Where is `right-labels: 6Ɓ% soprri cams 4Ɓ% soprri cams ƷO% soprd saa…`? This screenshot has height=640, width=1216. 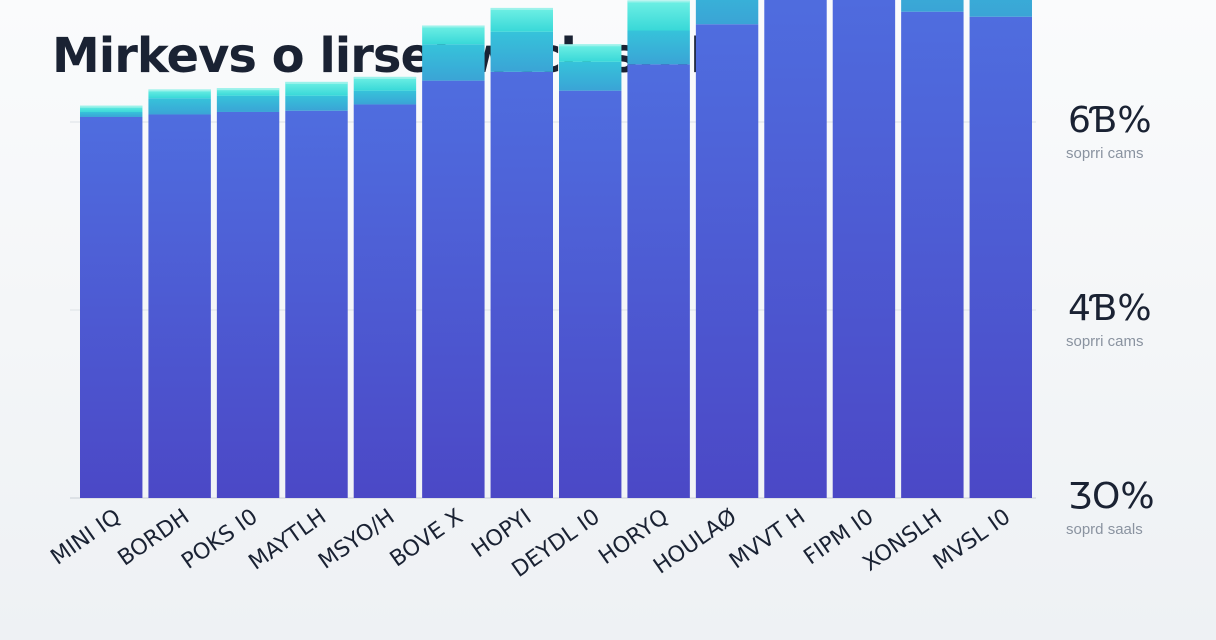
right-labels: 6Ɓ% soprri cams 4Ɓ% soprri cams ƷO% soprd saa… is located at coordinates (1110, 319).